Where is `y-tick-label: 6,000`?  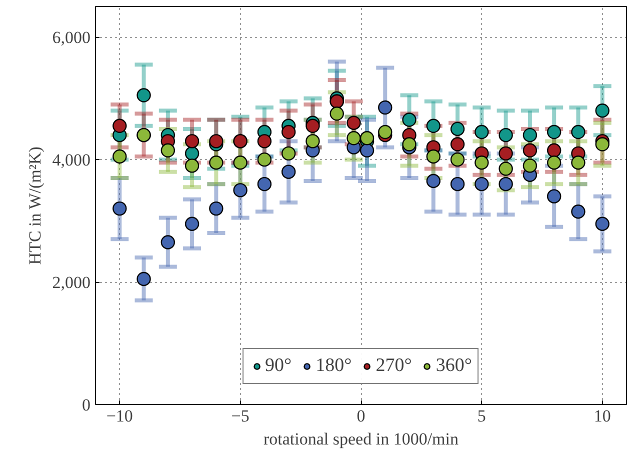 y-tick-label: 6,000 is located at coordinates (71, 38).